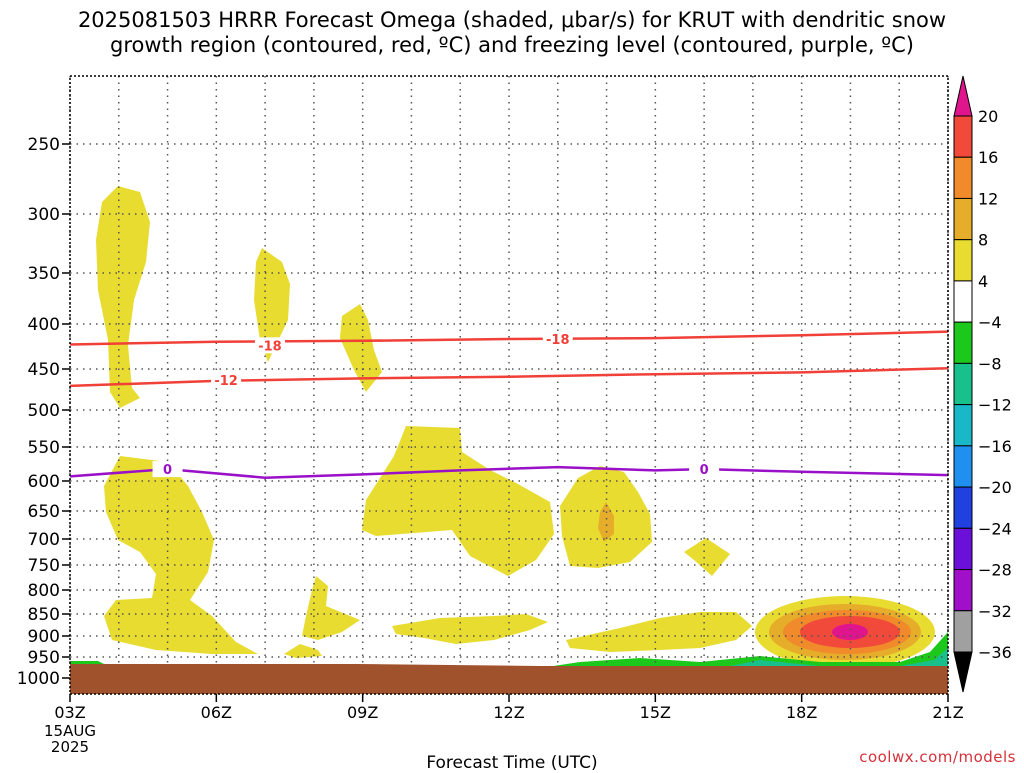 This screenshot has height=773, width=1024. I want to click on colorbar-label: −20, so click(995, 487).